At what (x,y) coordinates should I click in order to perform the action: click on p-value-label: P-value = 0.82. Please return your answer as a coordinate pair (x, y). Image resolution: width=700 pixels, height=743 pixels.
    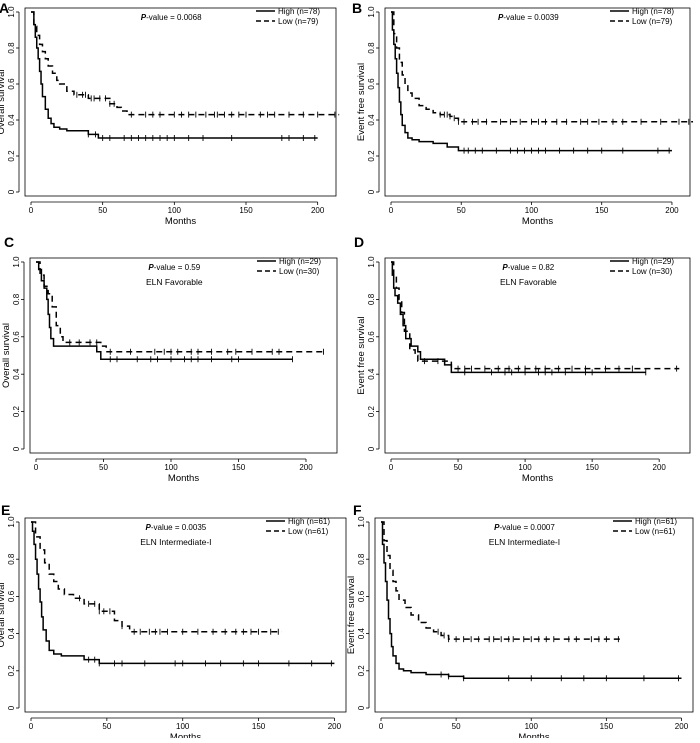
    Looking at the image, I should click on (528, 267).